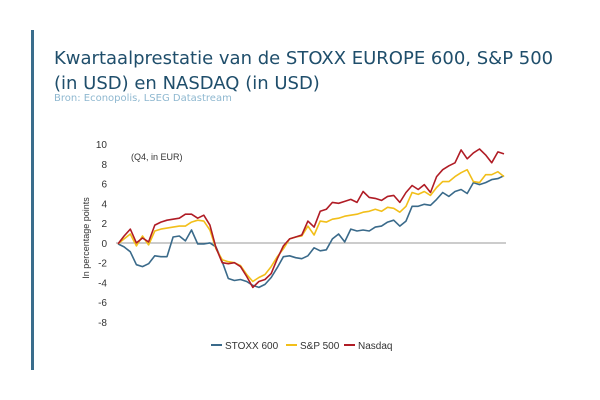  Describe the element at coordinates (252, 346) in the screenshot. I see `legend-label: STOXX 600` at that location.